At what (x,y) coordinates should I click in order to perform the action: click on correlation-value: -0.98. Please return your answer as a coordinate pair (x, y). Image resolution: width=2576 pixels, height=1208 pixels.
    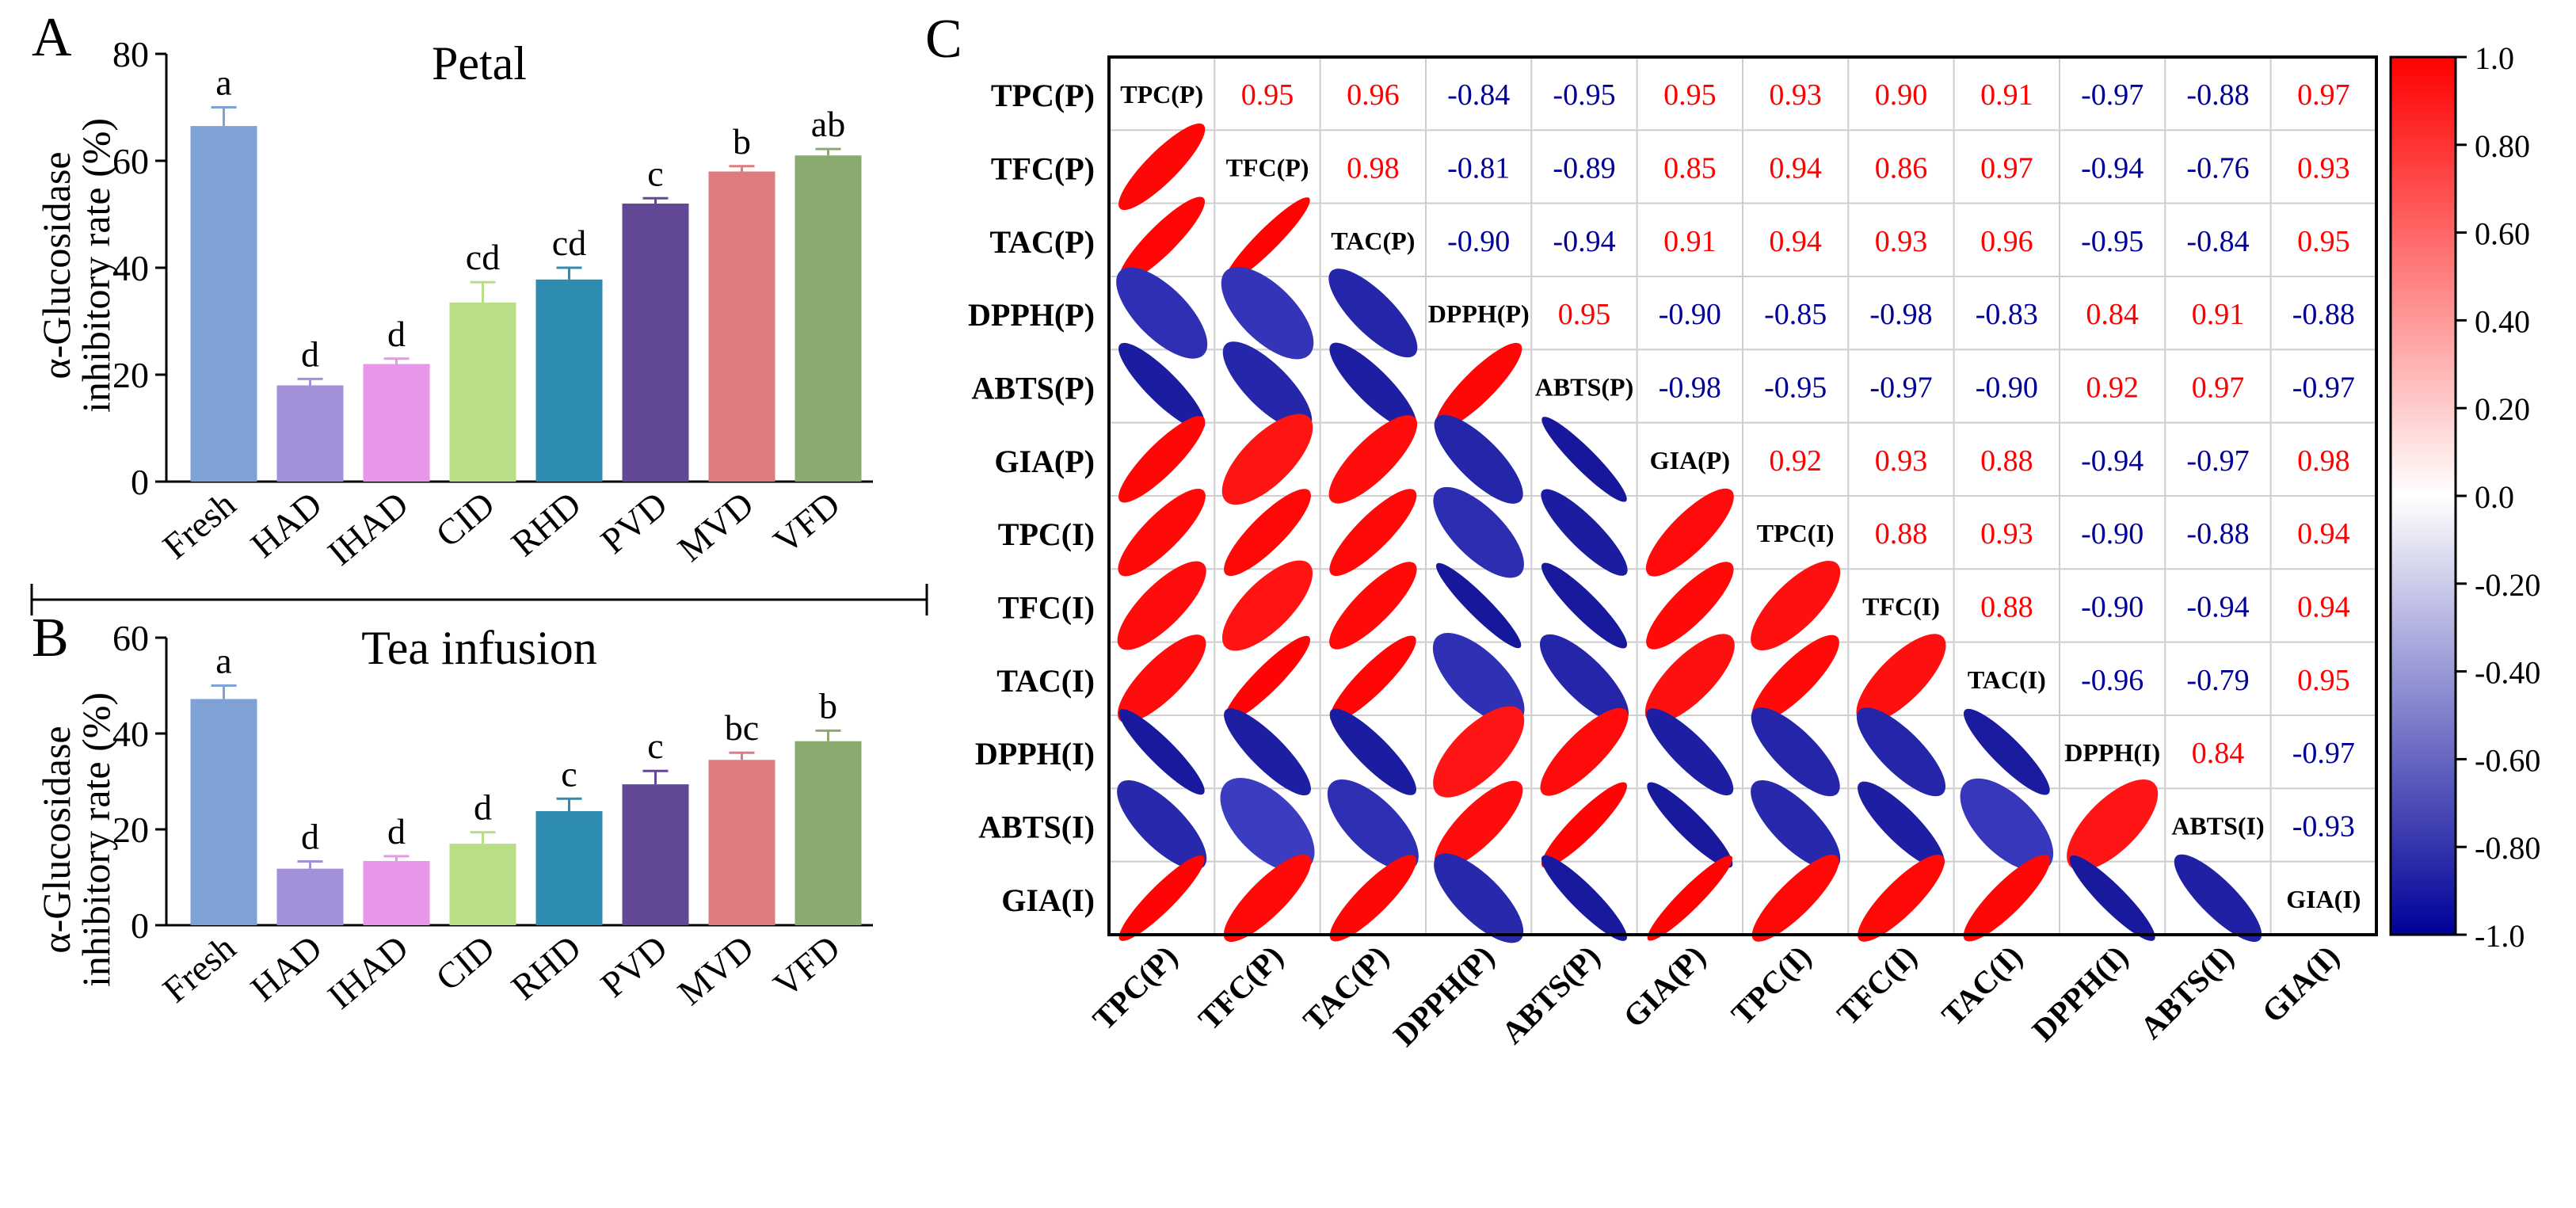
    Looking at the image, I should click on (1690, 389).